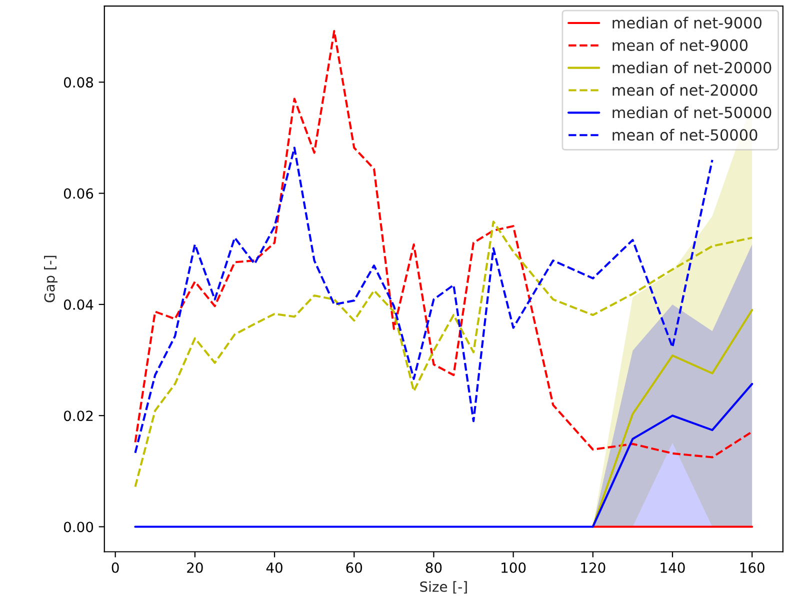 This screenshot has width=803, height=603. I want to click on x-tick-label: 140, so click(672, 567).